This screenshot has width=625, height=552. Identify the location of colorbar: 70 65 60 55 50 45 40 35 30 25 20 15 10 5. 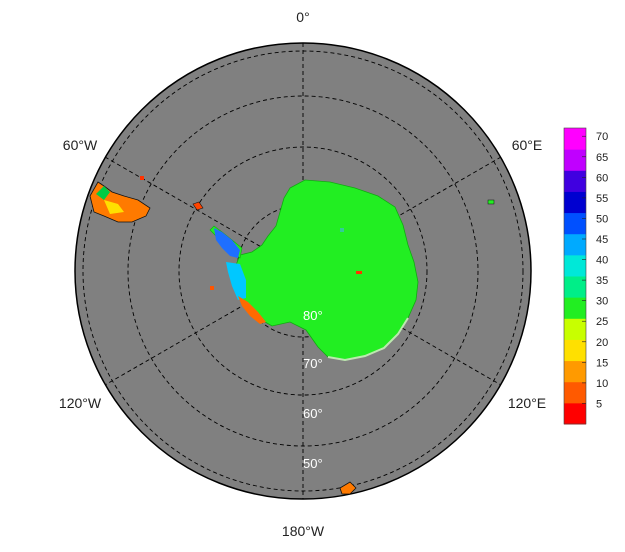
(585, 276).